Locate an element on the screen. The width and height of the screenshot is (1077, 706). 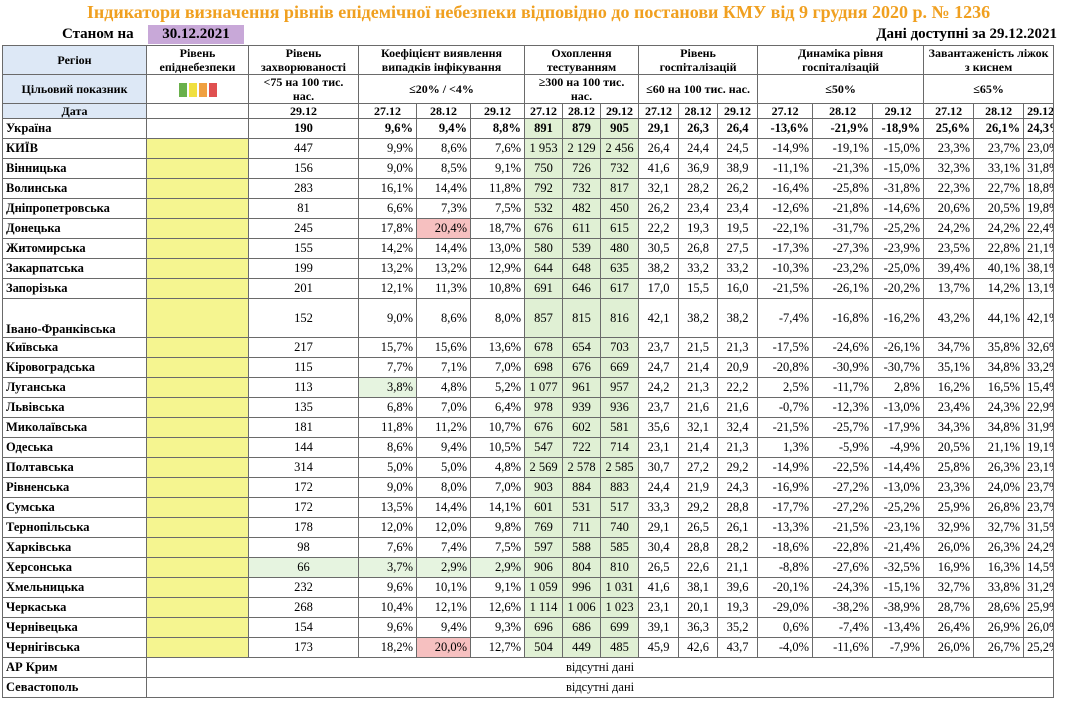
hosp-cell: 24,4 is located at coordinates (698, 148).